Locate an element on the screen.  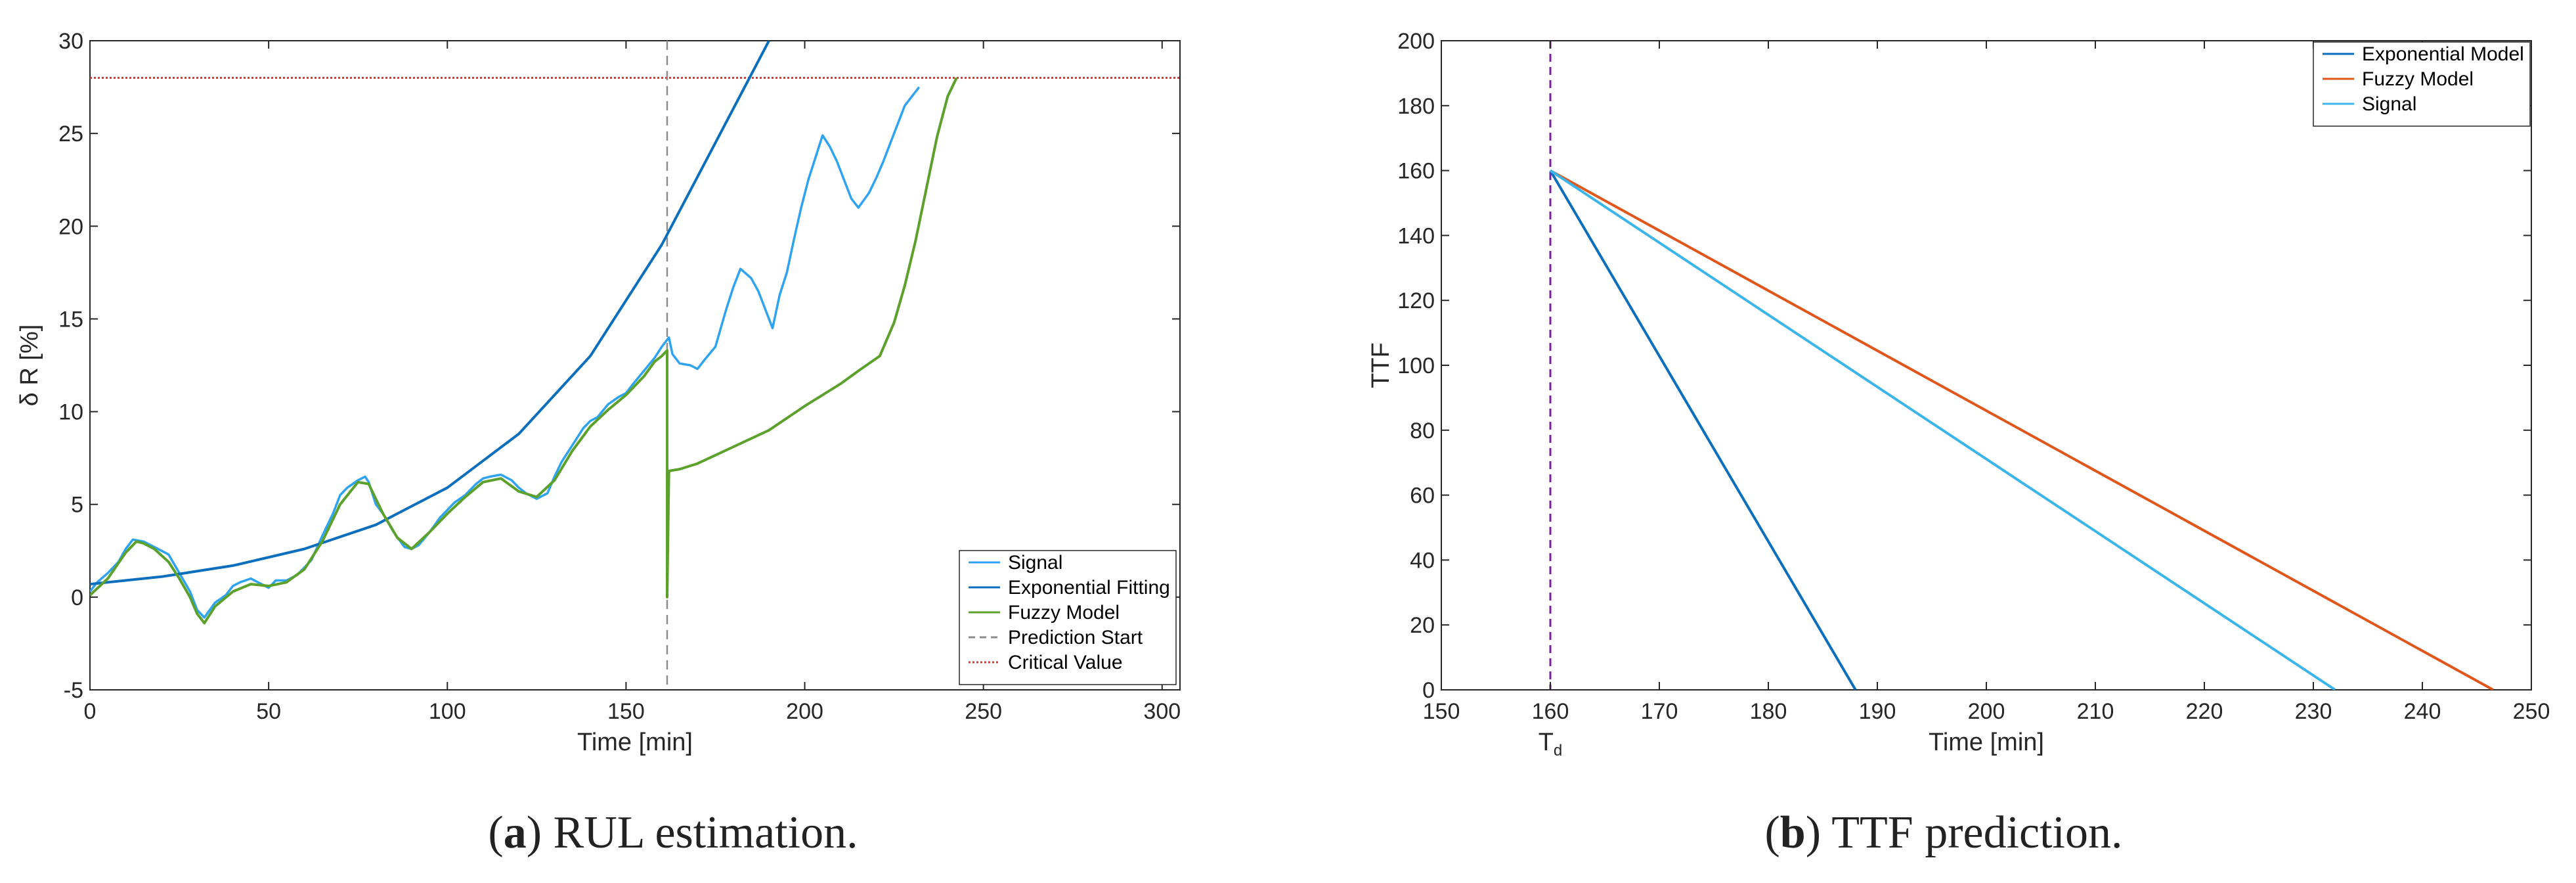
caption-a: (a) RUL estimation. is located at coordinates (673, 832).